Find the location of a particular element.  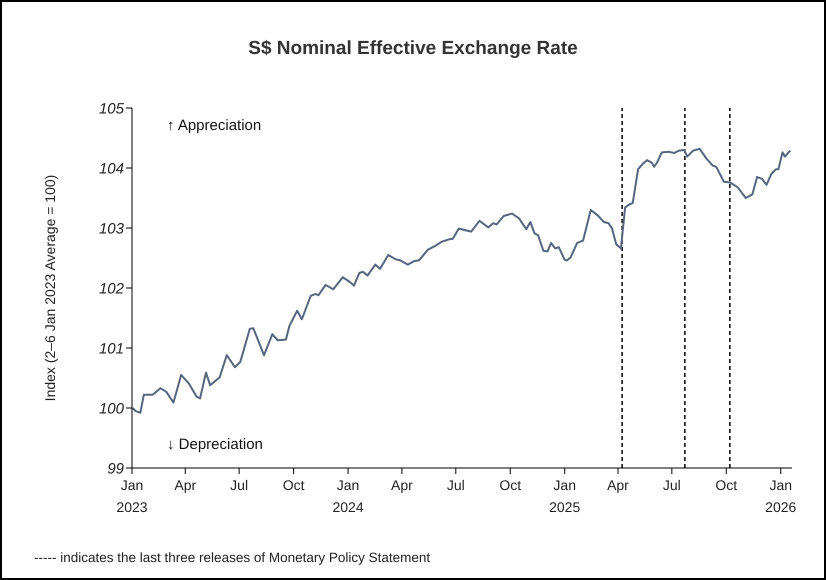

y-tick-label: 101 is located at coordinates (111, 349).